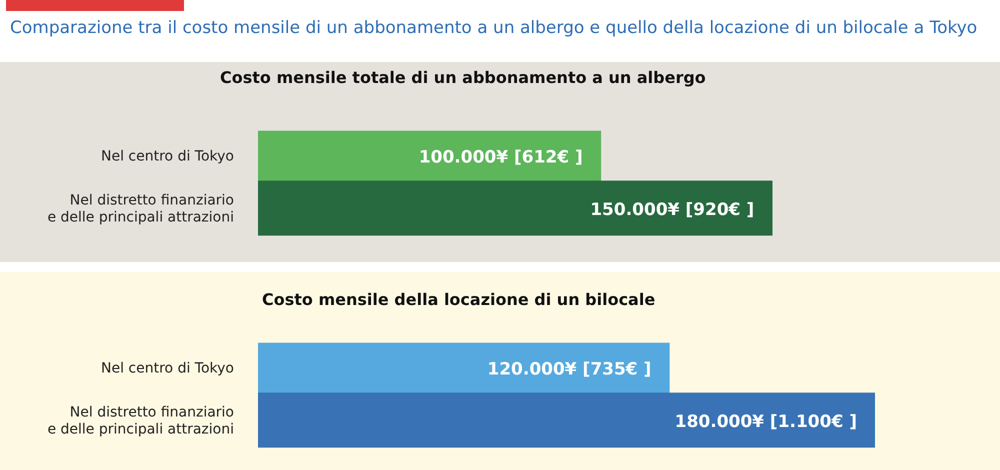 The image size is (1000, 470). Describe the element at coordinates (672, 210) in the screenshot. I see `data-label: 150.000¥ [920€ ]` at that location.